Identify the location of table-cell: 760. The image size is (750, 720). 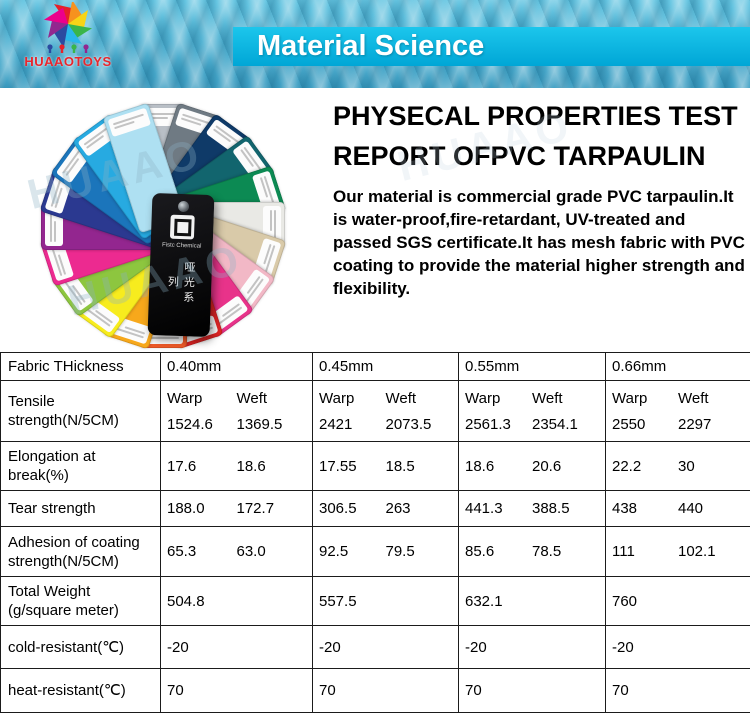
(677, 601).